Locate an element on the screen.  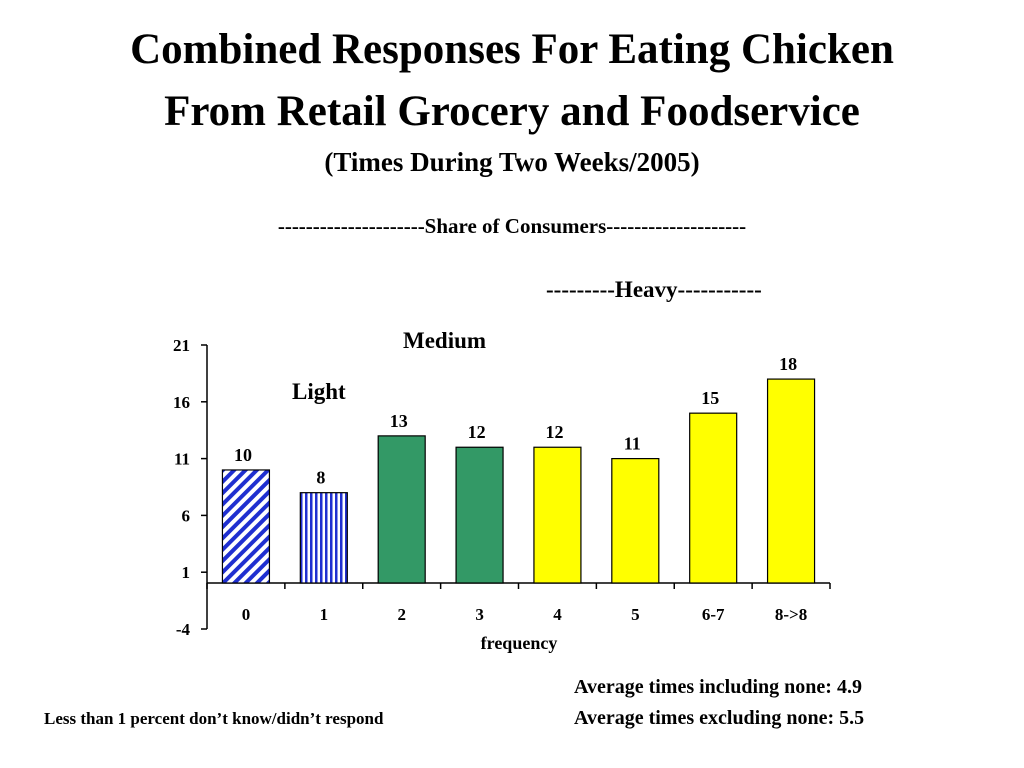
x-tick-label: 1 is located at coordinates (324, 614).